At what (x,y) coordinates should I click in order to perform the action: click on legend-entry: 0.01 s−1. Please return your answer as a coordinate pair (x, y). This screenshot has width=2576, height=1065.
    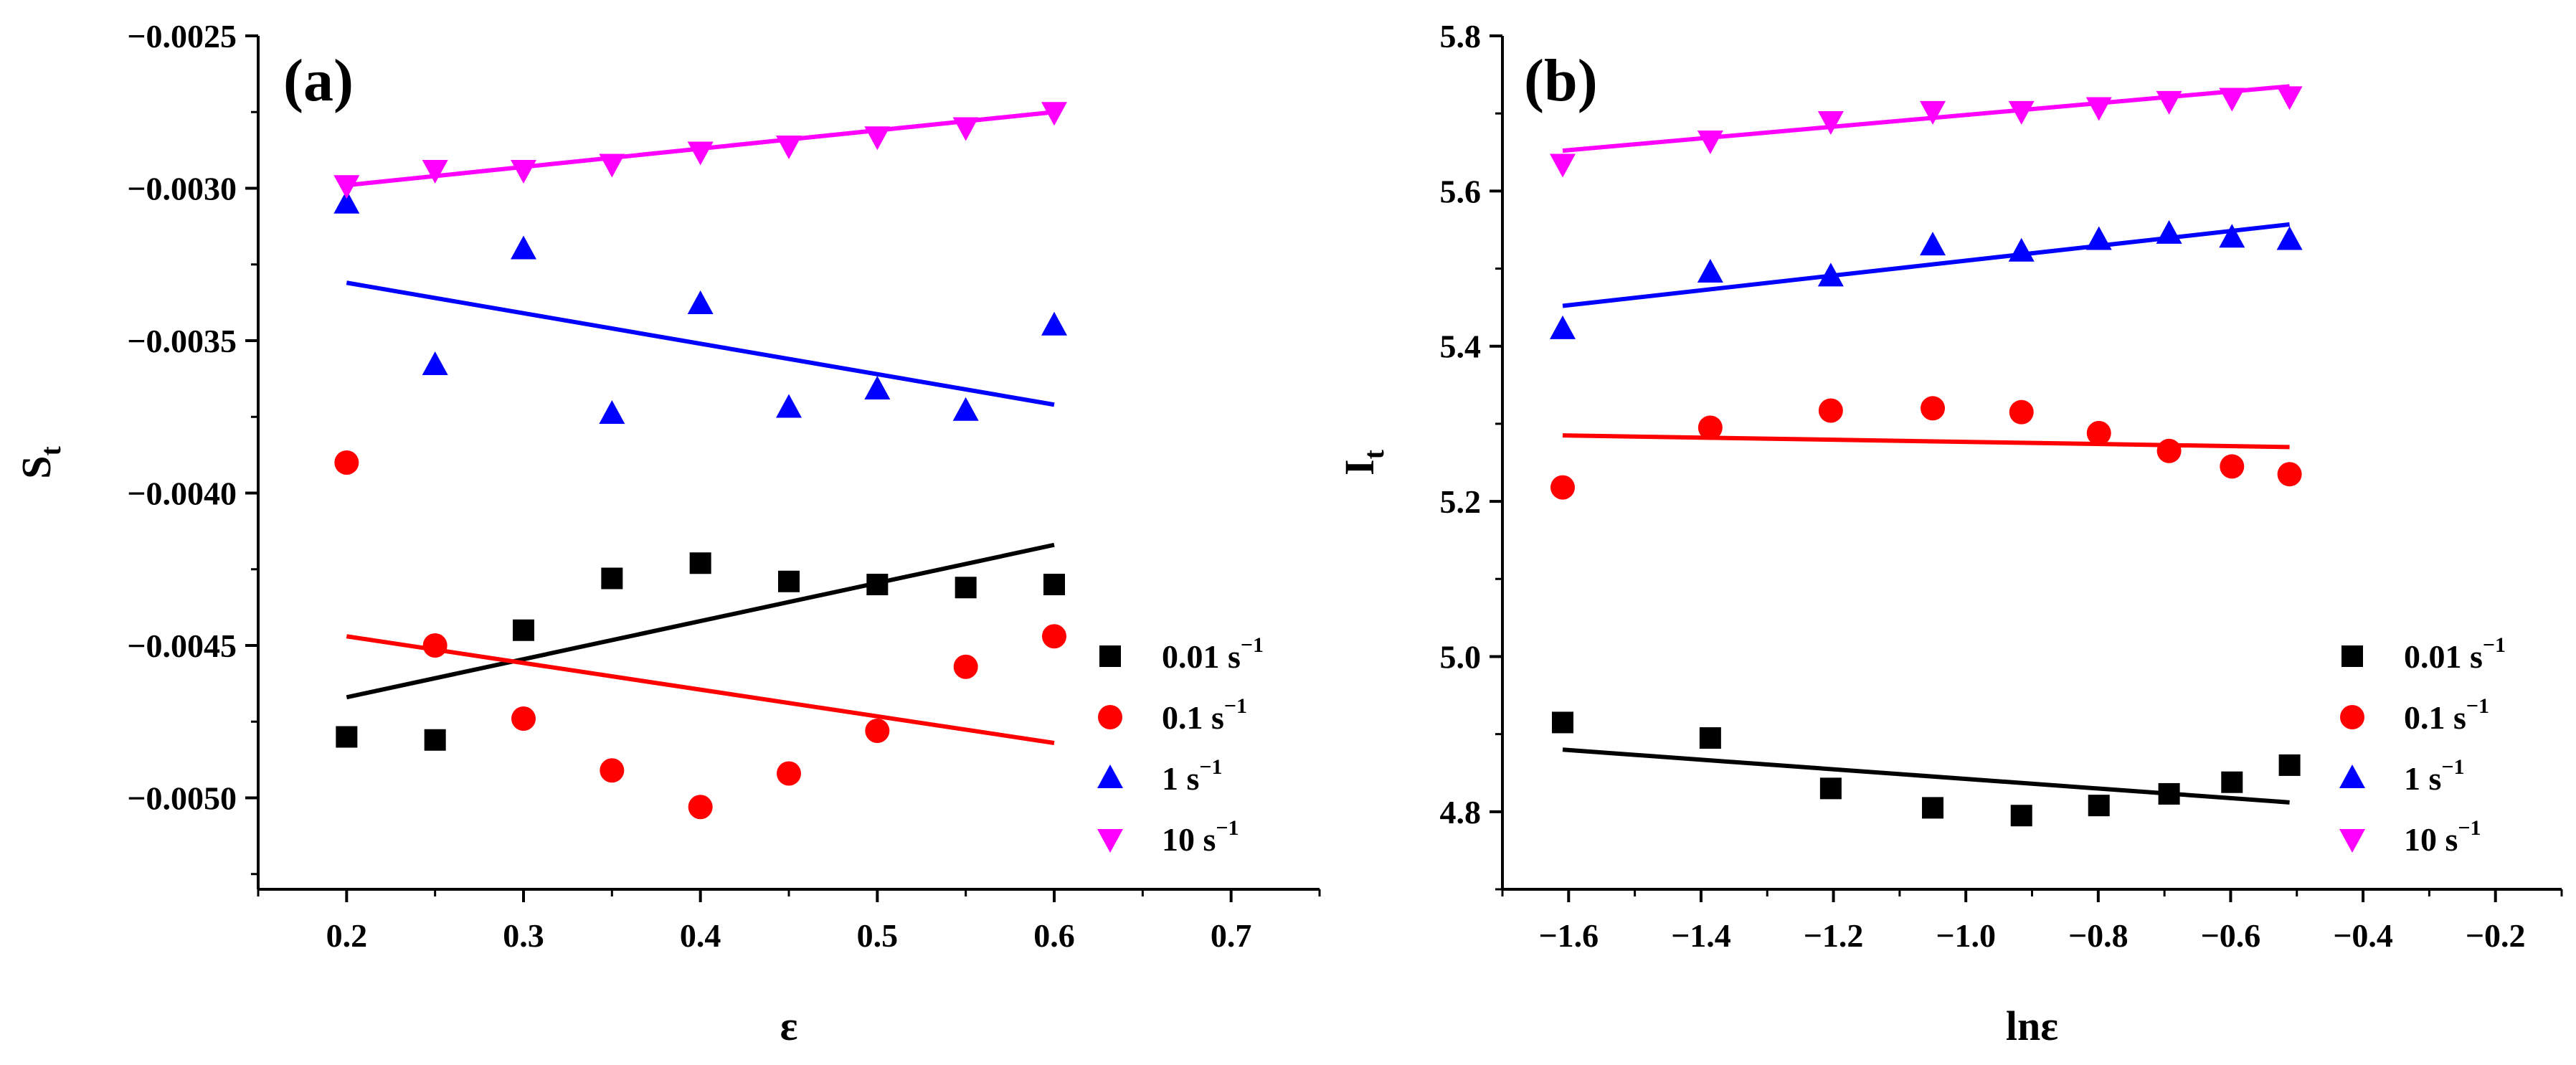
    Looking at the image, I should click on (2423, 654).